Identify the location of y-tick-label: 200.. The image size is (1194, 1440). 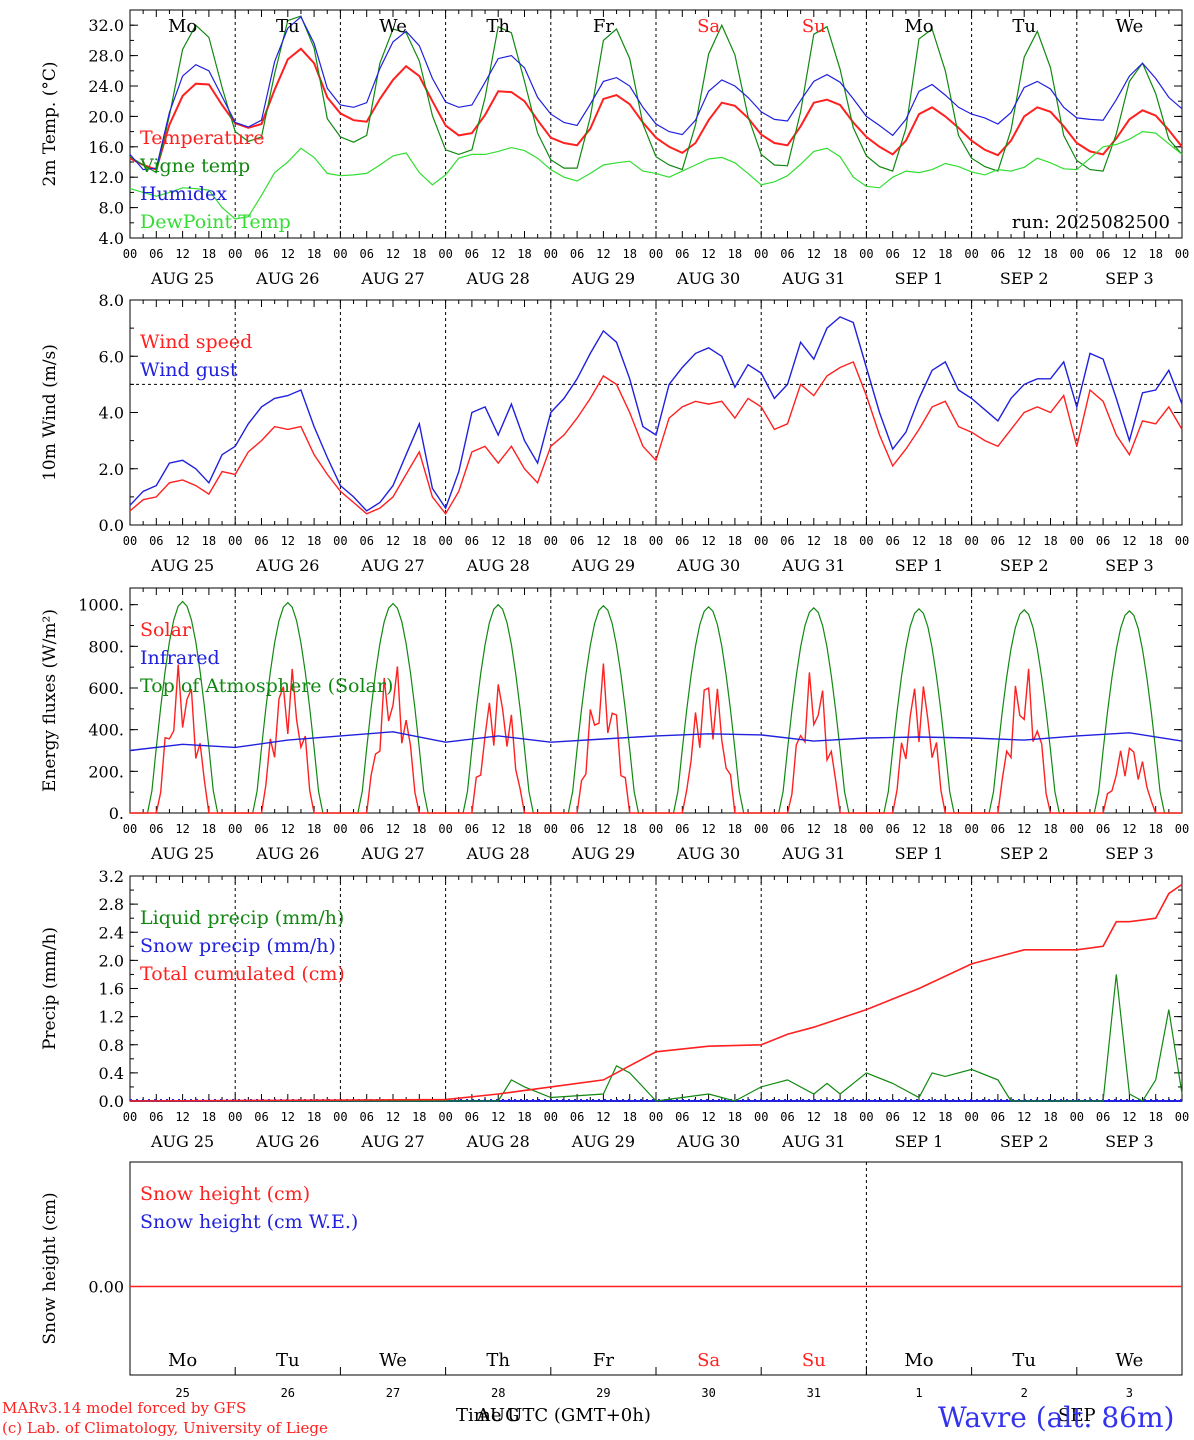
(106, 771).